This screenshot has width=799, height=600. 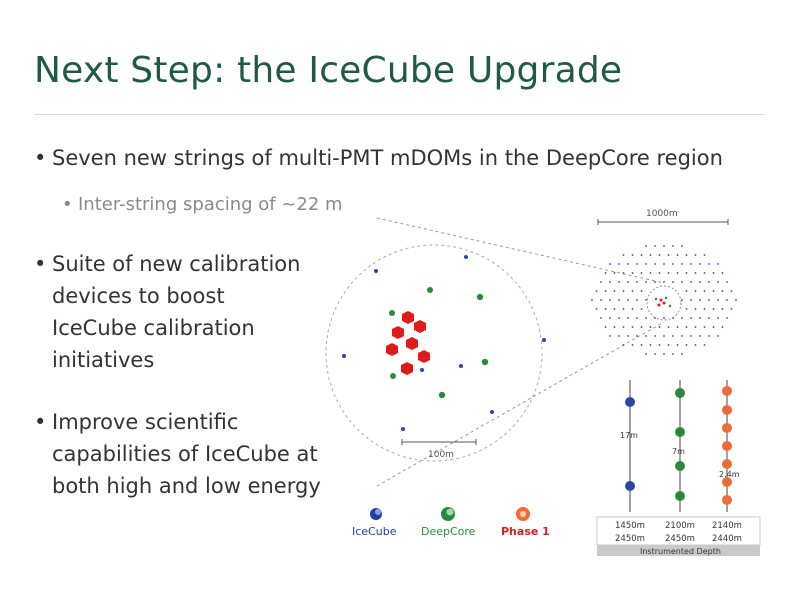 I want to click on legend-icecube-marker, so click(x=376, y=514).